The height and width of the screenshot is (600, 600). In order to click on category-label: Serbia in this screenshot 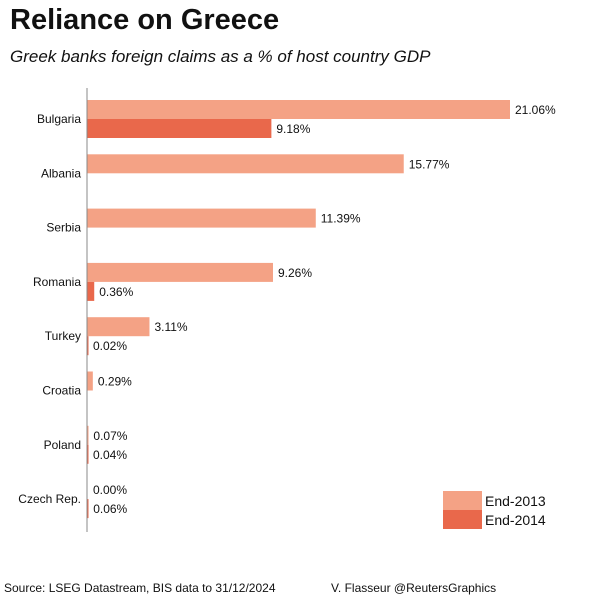, I will do `click(63, 228)`.